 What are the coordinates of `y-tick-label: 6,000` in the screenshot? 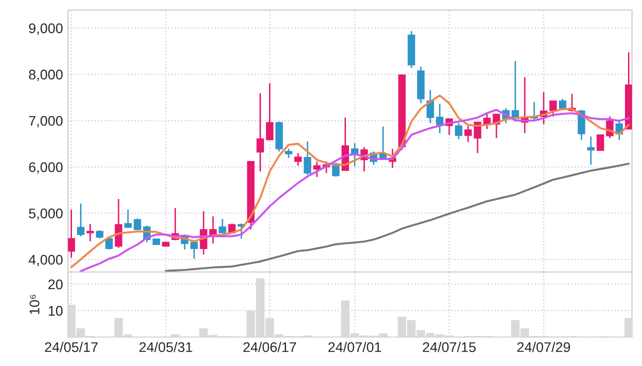 It's located at (46, 168).